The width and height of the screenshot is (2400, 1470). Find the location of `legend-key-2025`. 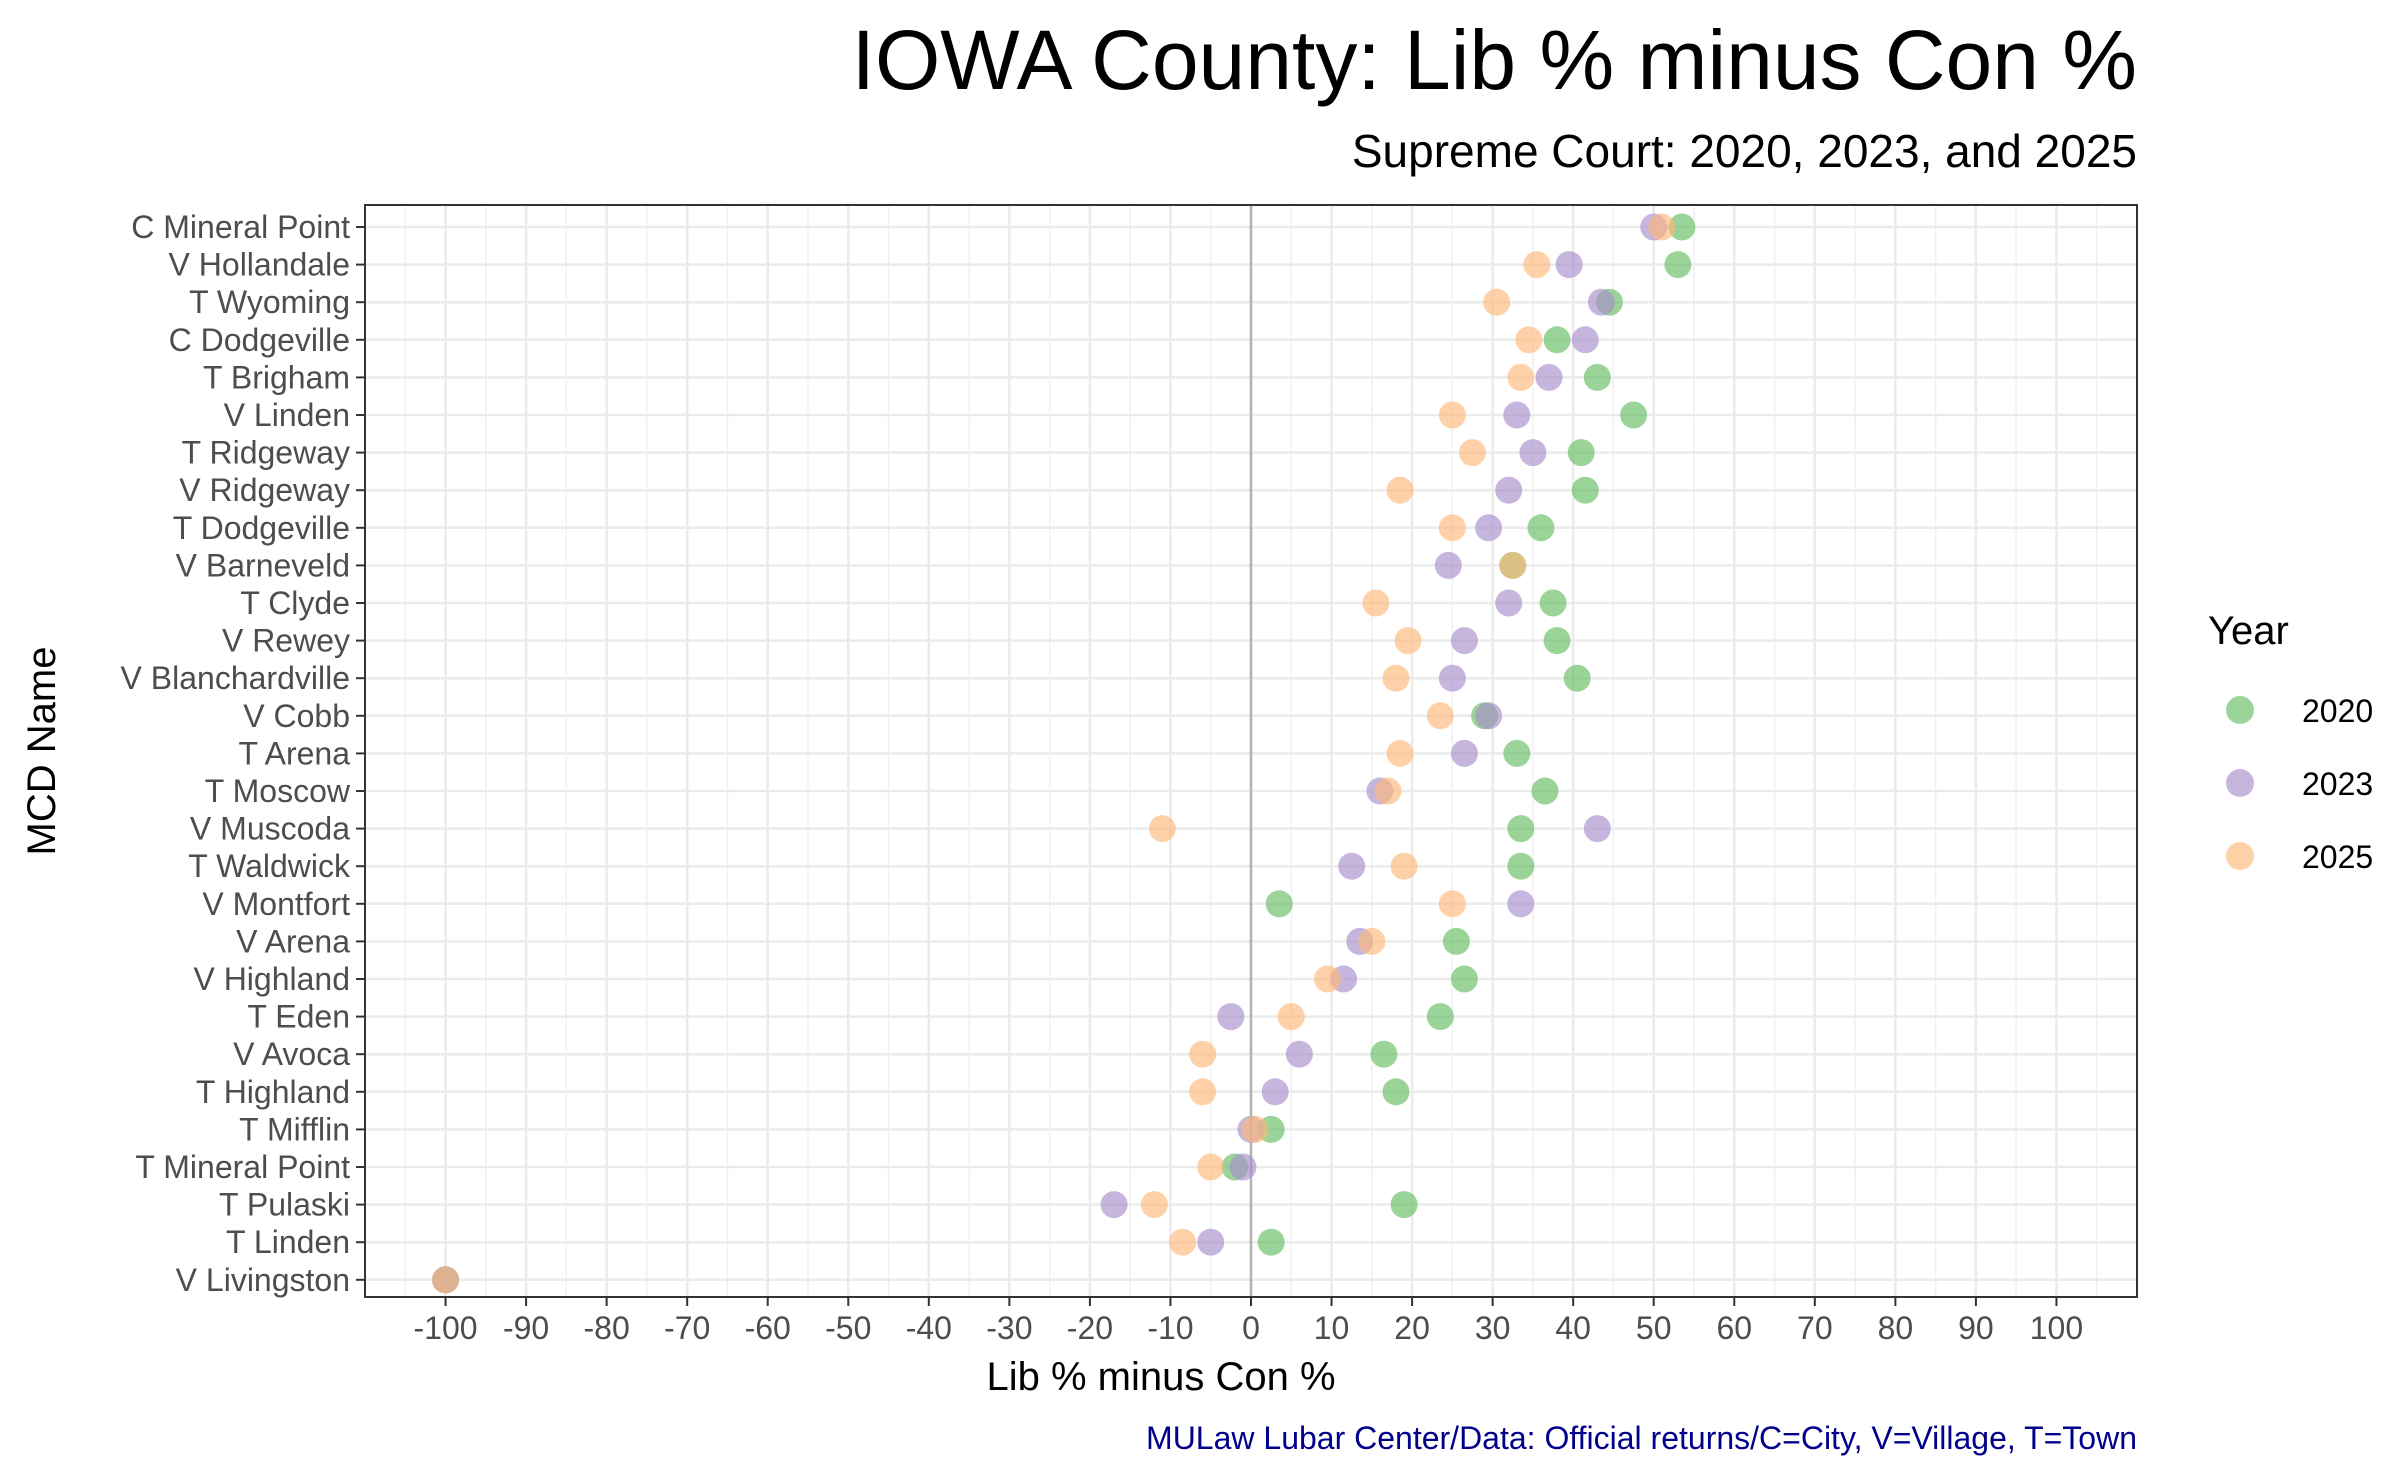

legend-key-2025 is located at coordinates (2240, 856).